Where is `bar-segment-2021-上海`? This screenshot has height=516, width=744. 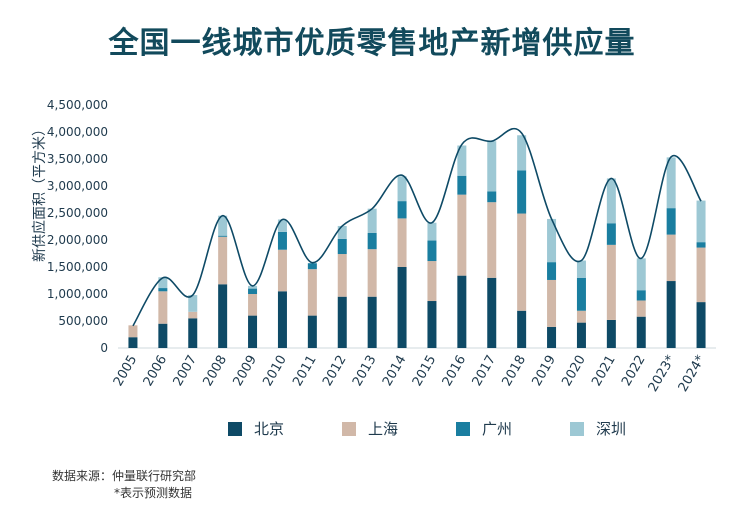
bar-segment-2021-上海 is located at coordinates (611, 282).